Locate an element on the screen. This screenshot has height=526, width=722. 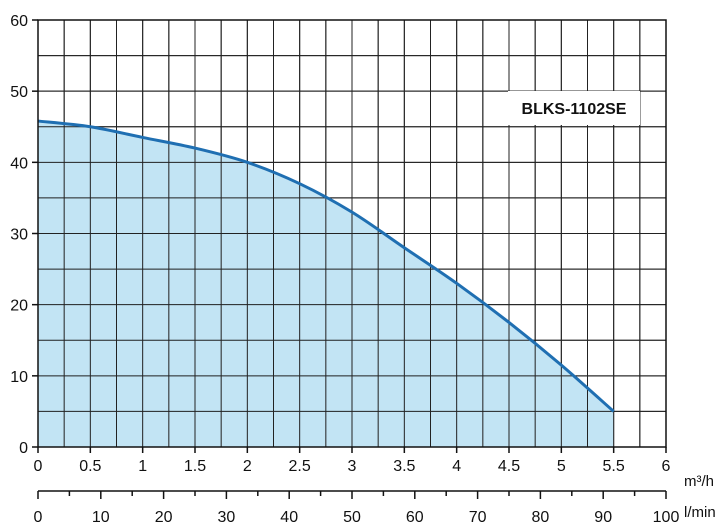
x-tick-label: 1 is located at coordinates (142, 466).